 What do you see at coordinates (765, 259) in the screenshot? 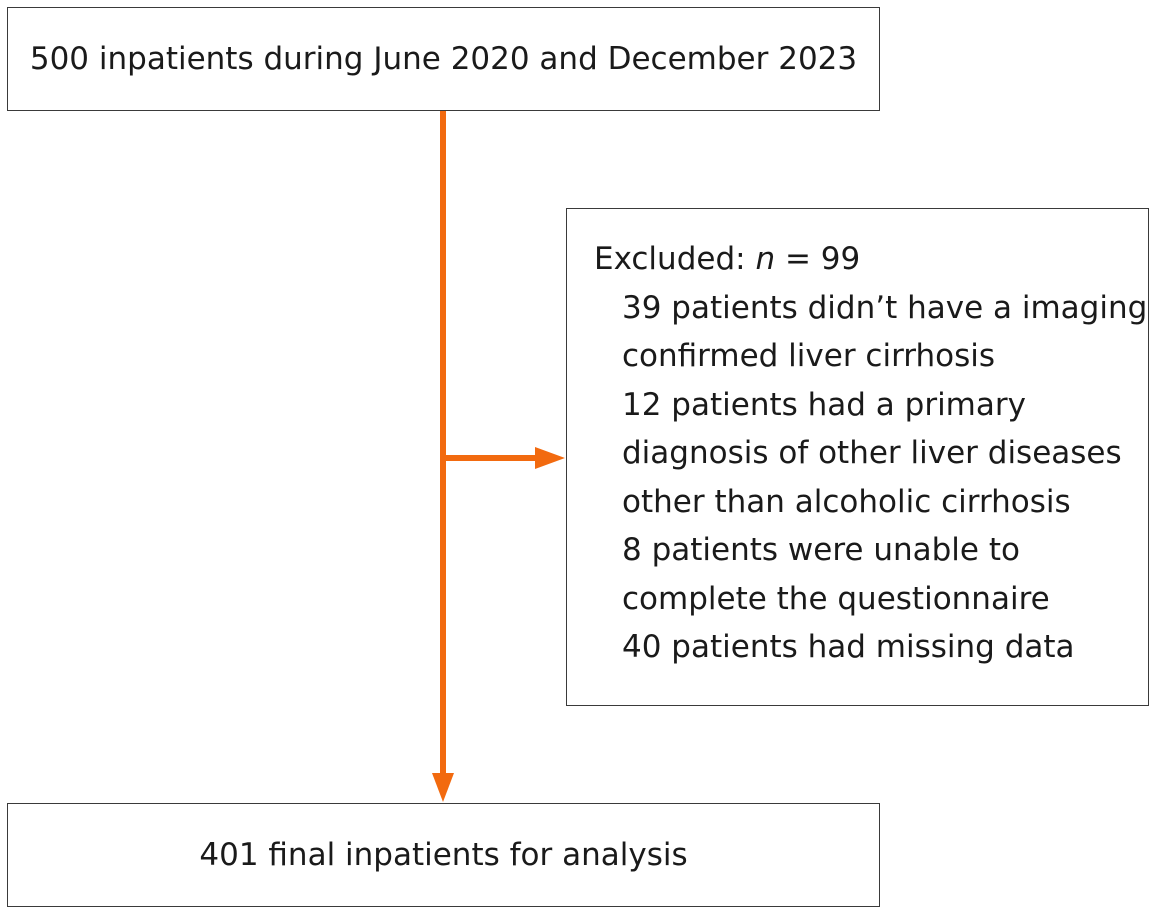
I see `n-symbol: n` at bounding box center [765, 259].